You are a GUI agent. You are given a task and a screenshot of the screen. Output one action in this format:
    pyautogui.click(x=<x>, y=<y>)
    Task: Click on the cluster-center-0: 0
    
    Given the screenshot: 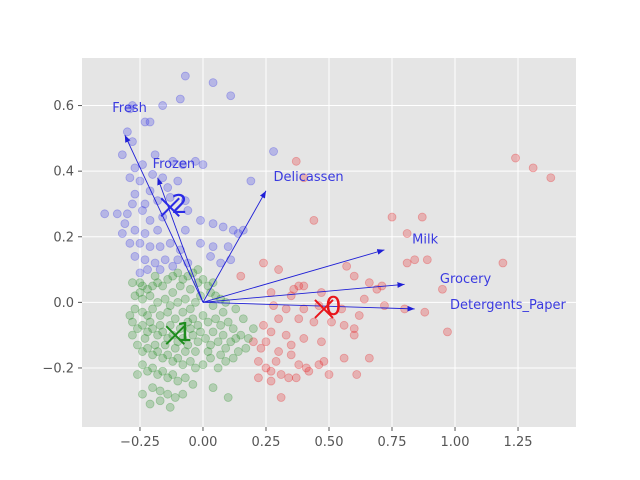 What is the action you would take?
    pyautogui.click(x=328, y=307)
    